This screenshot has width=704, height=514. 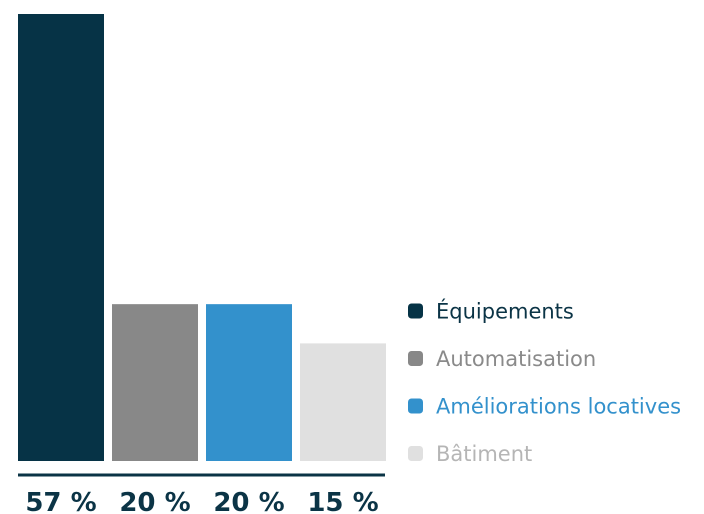 I want to click on legend-label-4: Bâtiment, so click(x=484, y=454).